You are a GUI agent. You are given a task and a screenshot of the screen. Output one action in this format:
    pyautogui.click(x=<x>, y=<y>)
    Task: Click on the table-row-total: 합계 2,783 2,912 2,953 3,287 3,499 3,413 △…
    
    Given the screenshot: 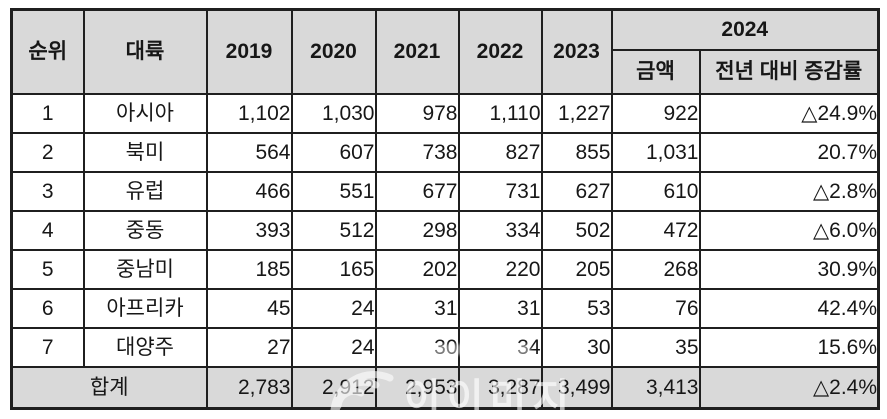 What is the action you would take?
    pyautogui.click(x=445, y=387)
    